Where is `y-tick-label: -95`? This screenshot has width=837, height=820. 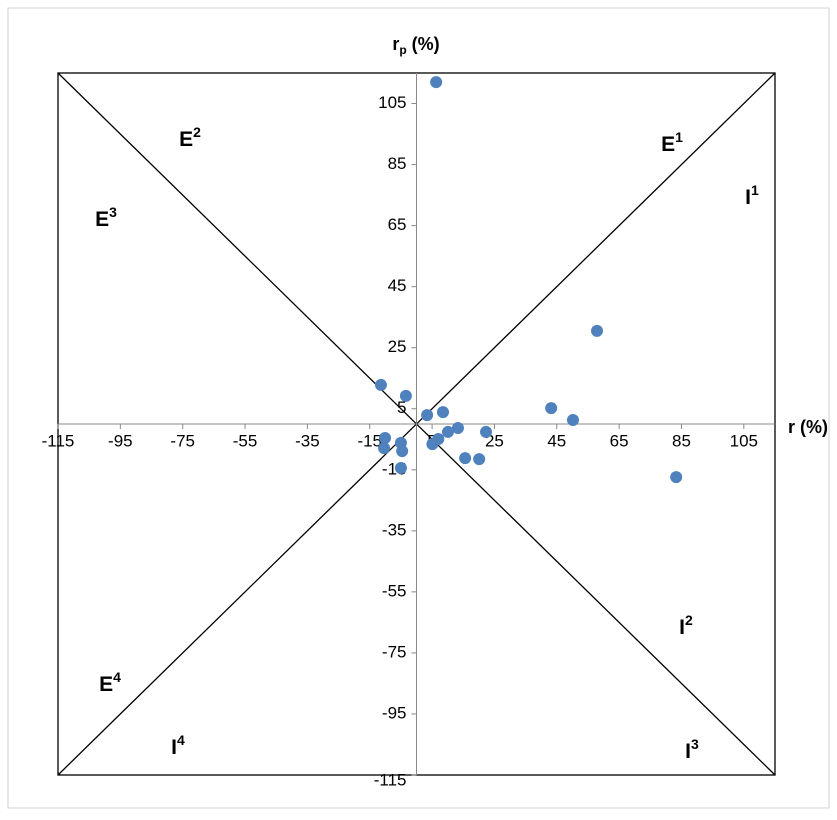
y-tick-label: -95 is located at coordinates (394, 712).